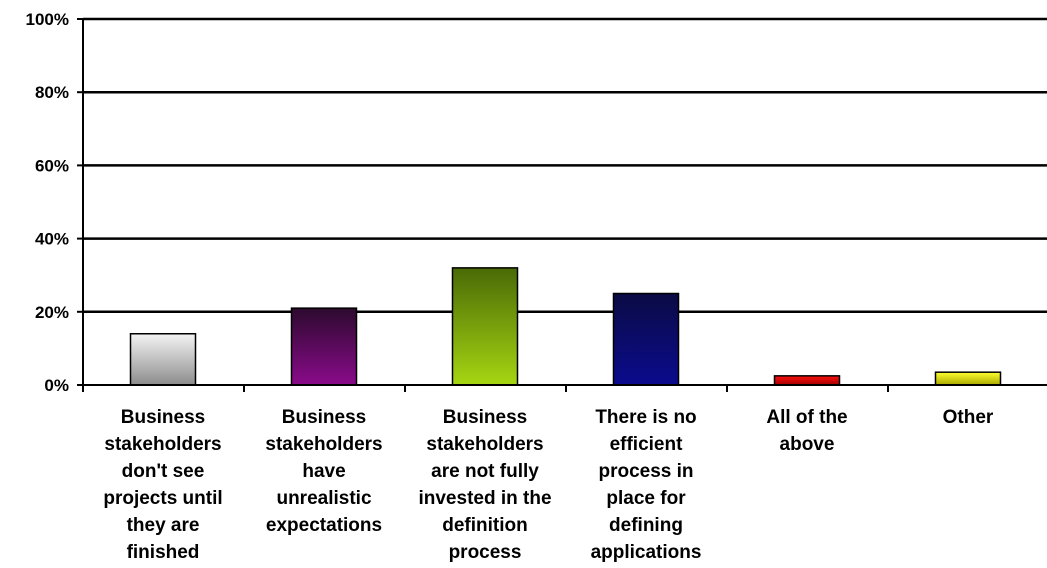  What do you see at coordinates (646, 498) in the screenshot?
I see `x-category-label-line: place for` at bounding box center [646, 498].